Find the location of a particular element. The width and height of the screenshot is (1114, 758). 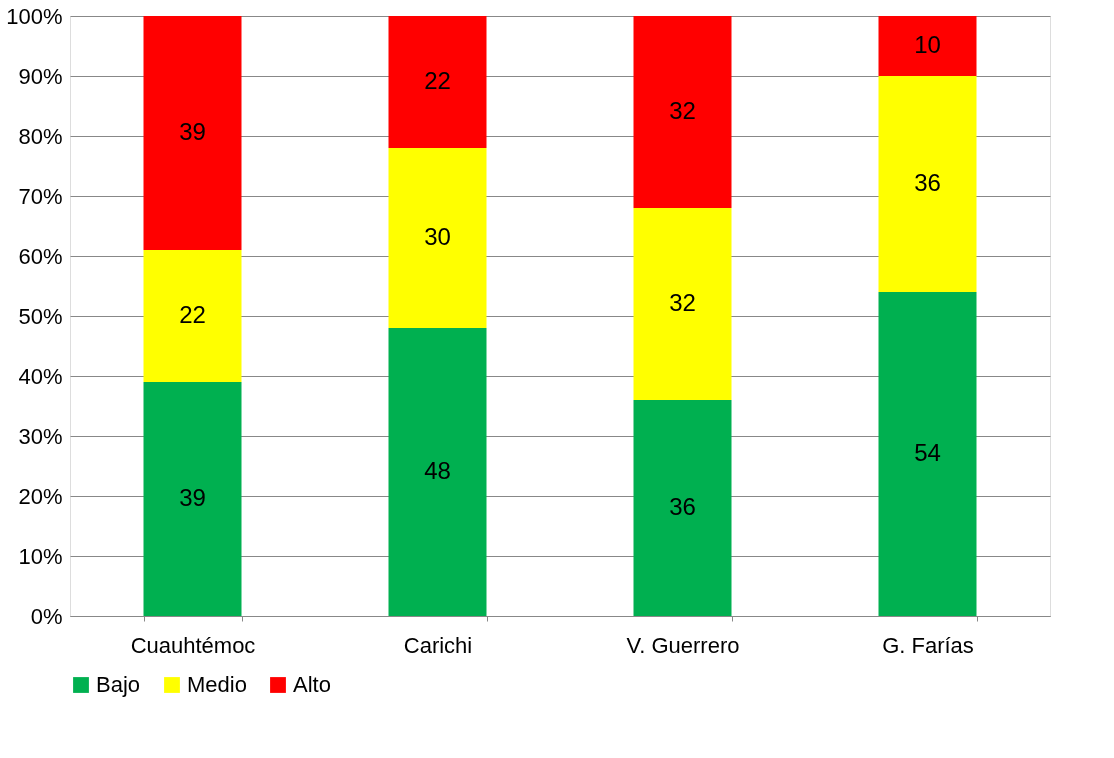

x-tick-label: Carichi is located at coordinates (438, 645).